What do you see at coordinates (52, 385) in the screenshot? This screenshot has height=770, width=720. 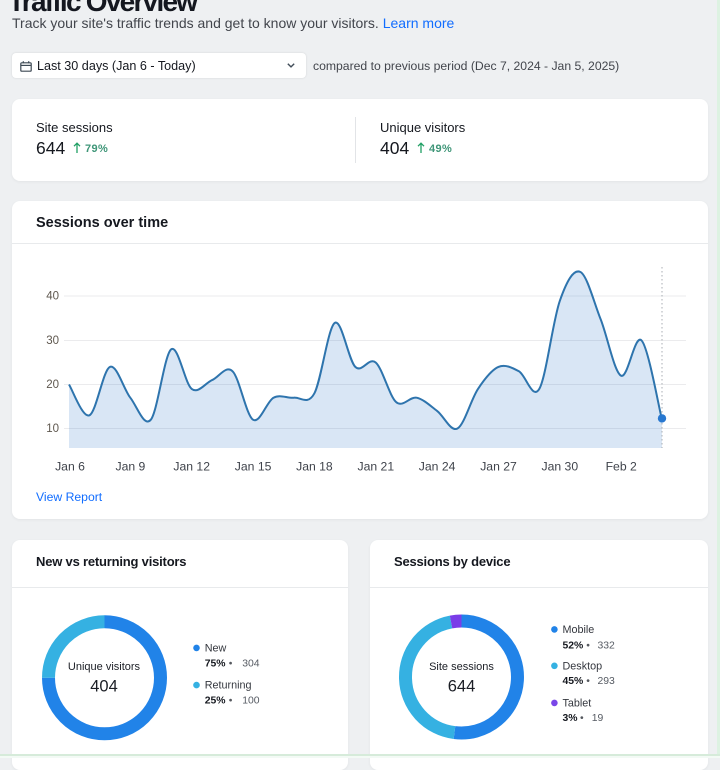 I see `svg-text: 20` at bounding box center [52, 385].